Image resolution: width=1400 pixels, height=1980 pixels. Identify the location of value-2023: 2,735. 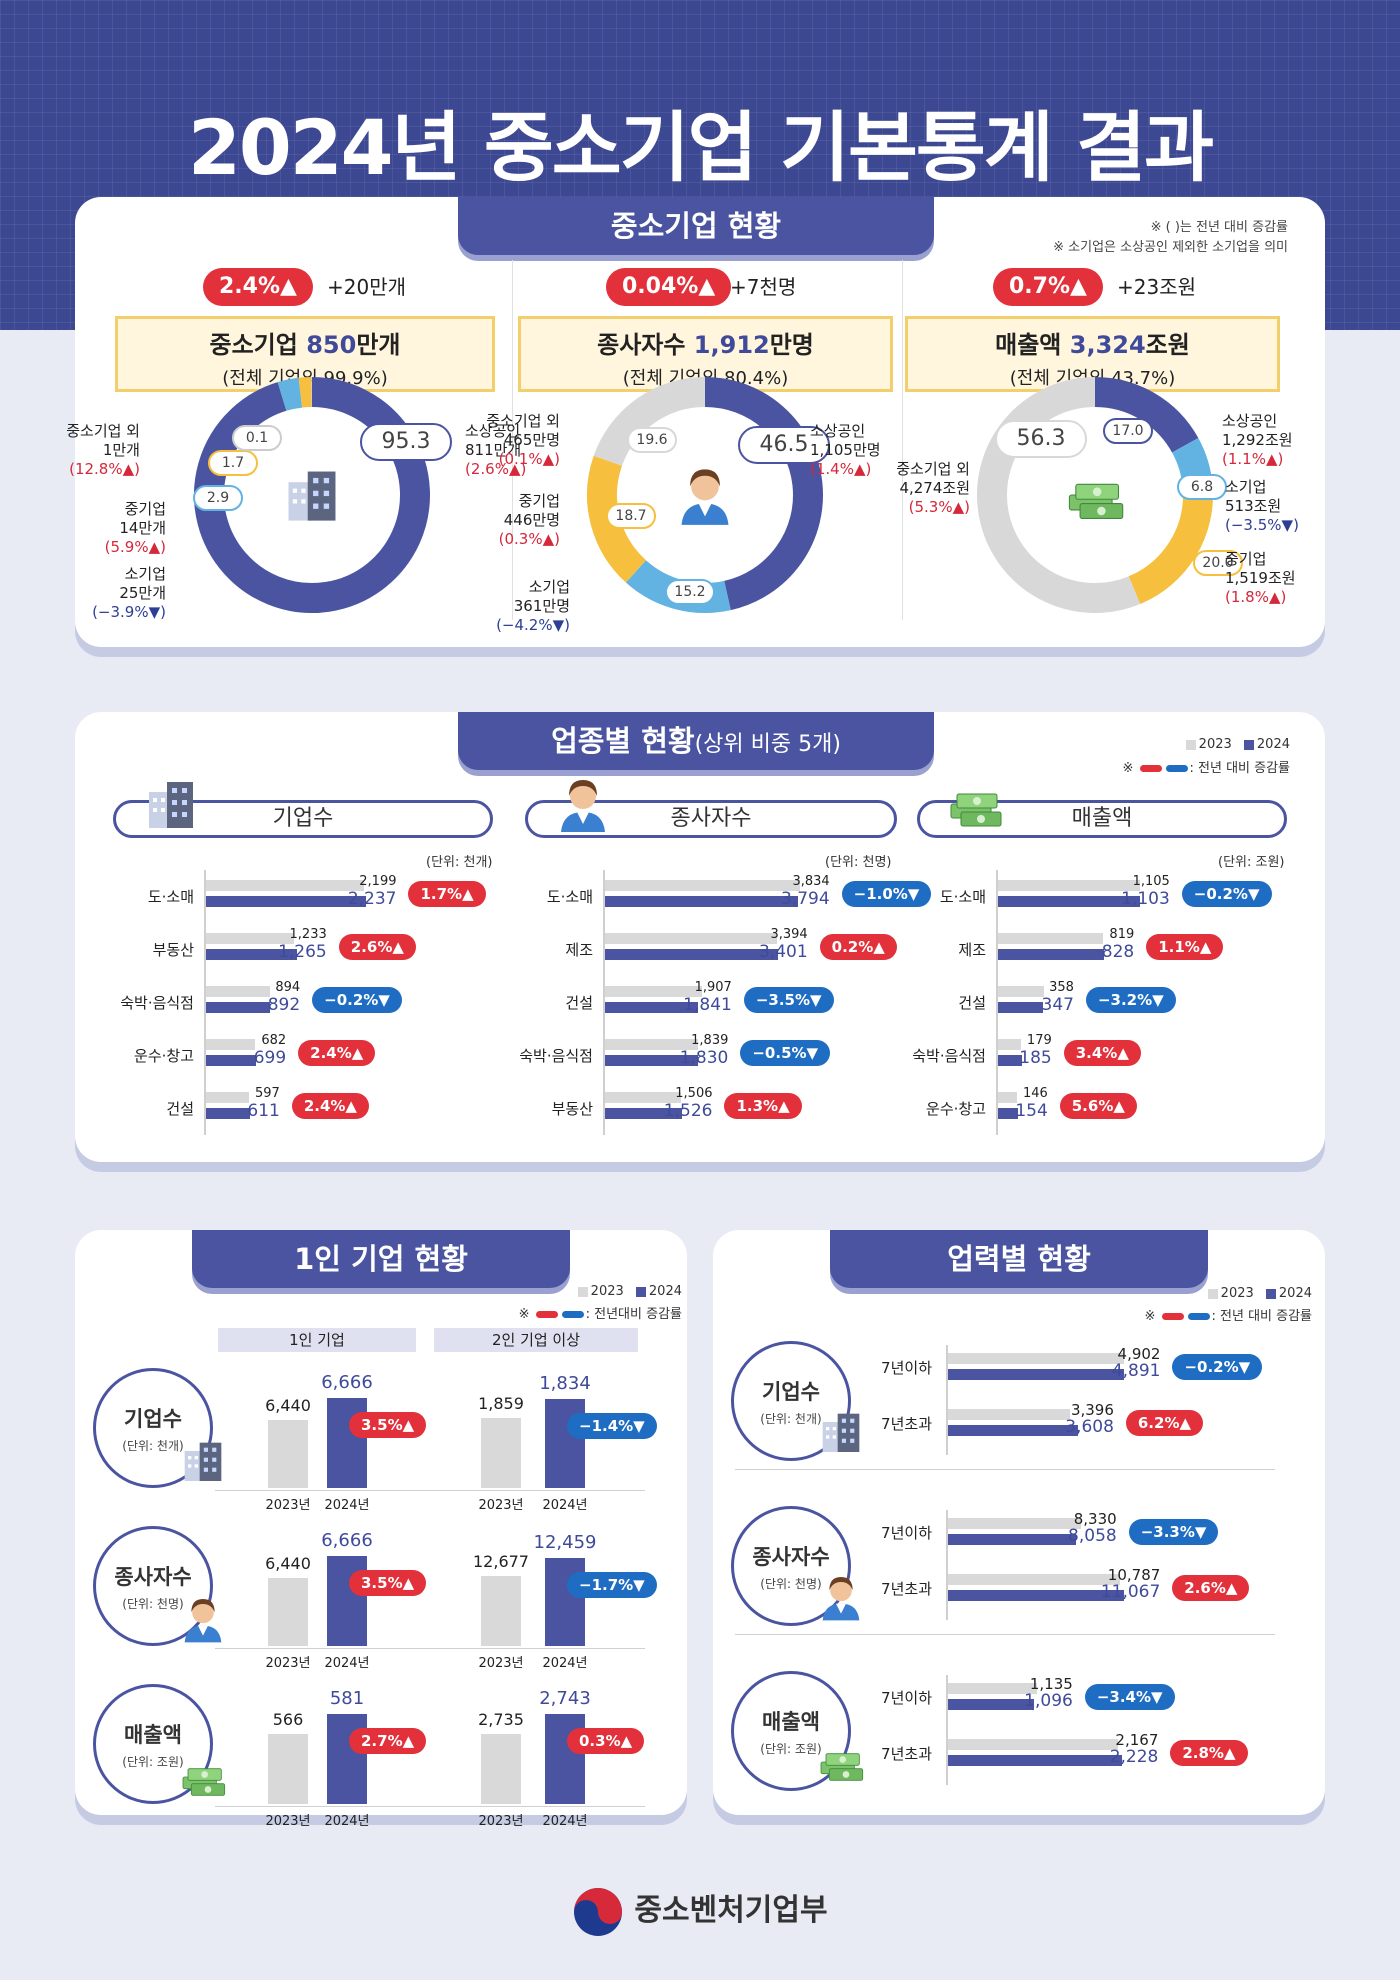
(501, 1719).